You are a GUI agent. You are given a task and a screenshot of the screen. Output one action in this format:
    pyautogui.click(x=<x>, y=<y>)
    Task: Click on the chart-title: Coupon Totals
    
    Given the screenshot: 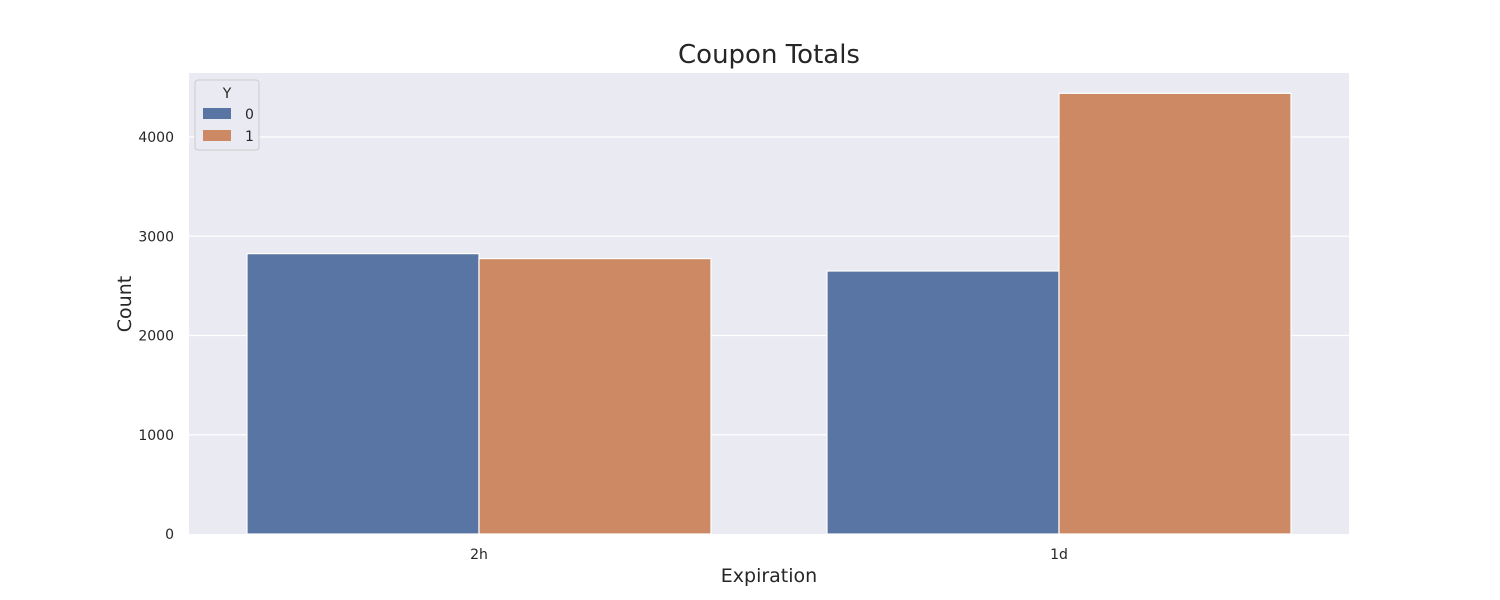 What is the action you would take?
    pyautogui.click(x=769, y=55)
    